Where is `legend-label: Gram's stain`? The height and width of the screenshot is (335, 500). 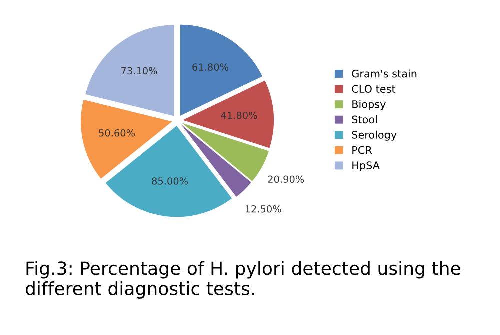 legend-label: Gram's stain is located at coordinates (384, 74).